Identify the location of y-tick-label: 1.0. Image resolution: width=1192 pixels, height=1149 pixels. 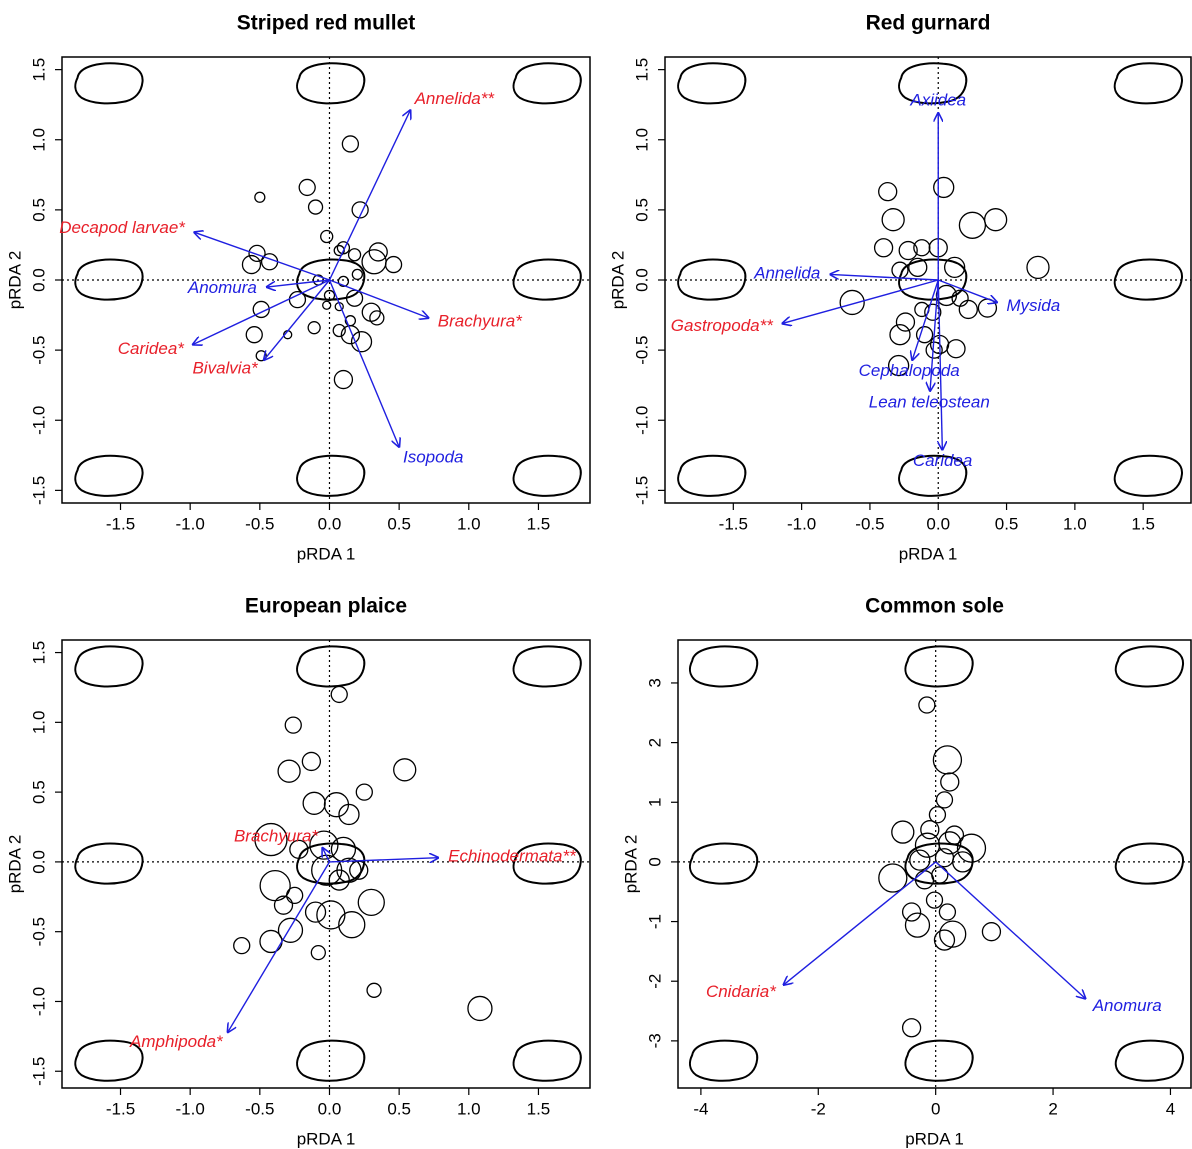
(38, 723).